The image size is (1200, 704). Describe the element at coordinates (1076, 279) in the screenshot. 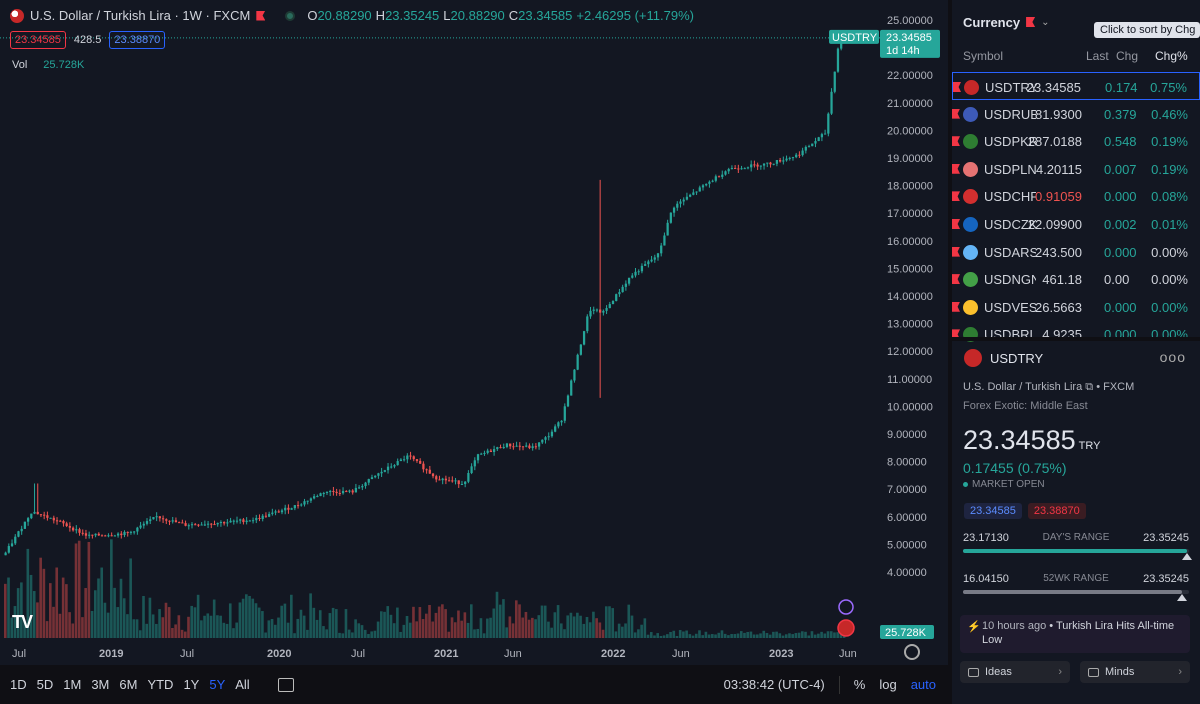

I see `watchlist-row: USDNGN 461.18 0.00 0.00%` at that location.